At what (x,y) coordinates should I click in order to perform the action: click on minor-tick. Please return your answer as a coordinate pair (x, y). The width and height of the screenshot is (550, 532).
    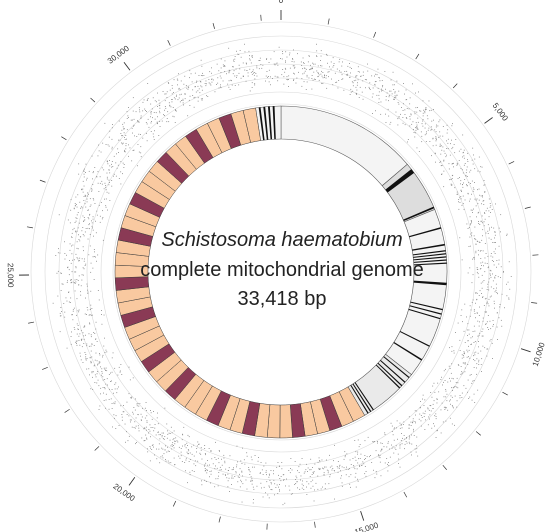
    Looking at the image, I should click on (169, 43).